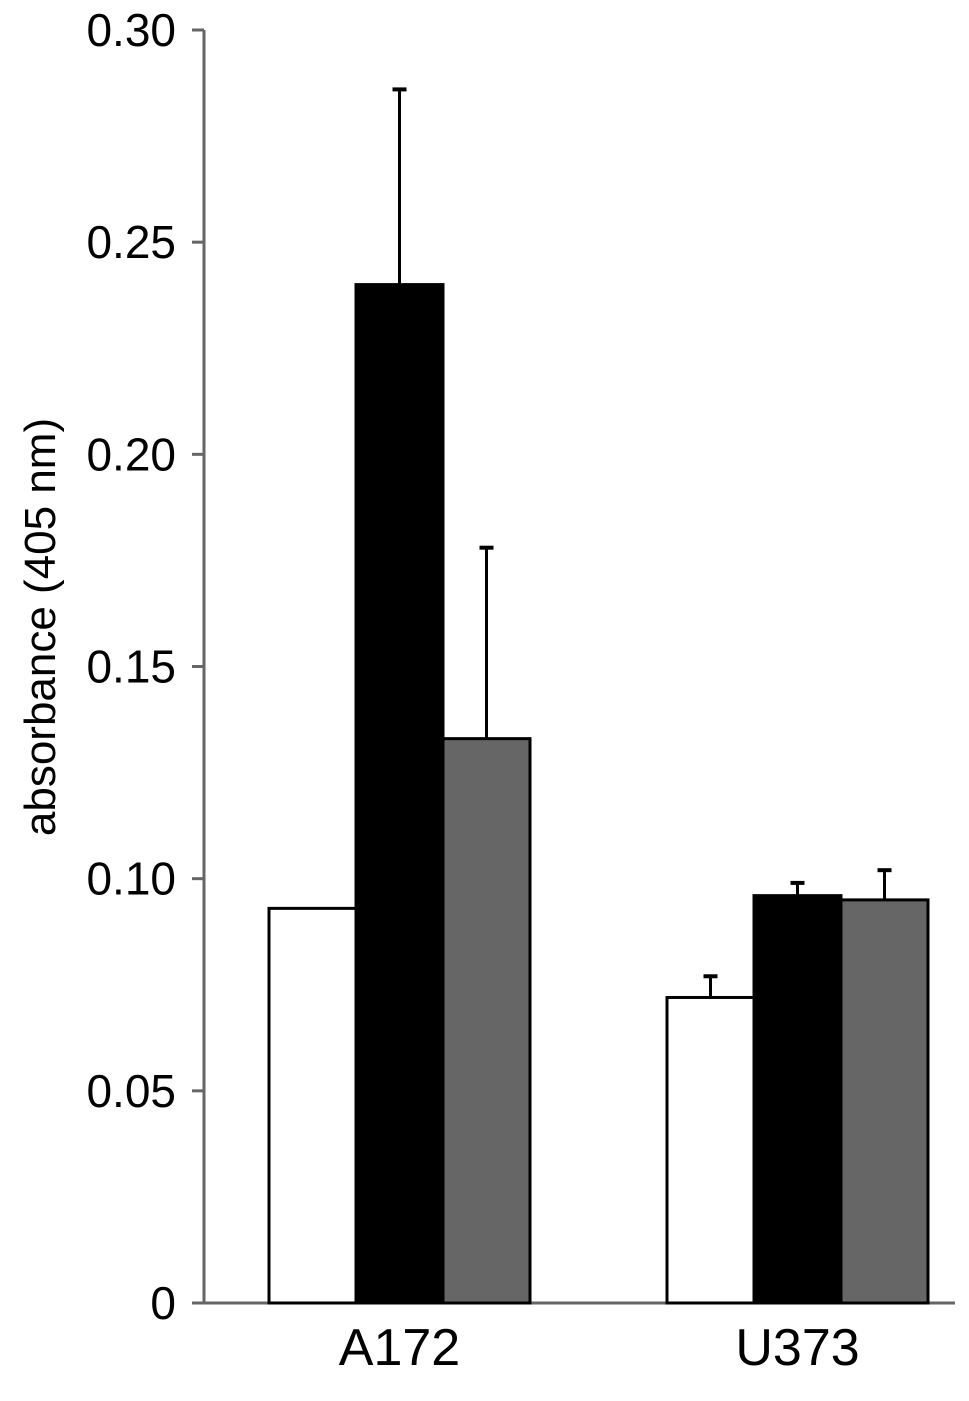 The width and height of the screenshot is (969, 1401). I want to click on y-tick-label: 0.05, so click(131, 1091).